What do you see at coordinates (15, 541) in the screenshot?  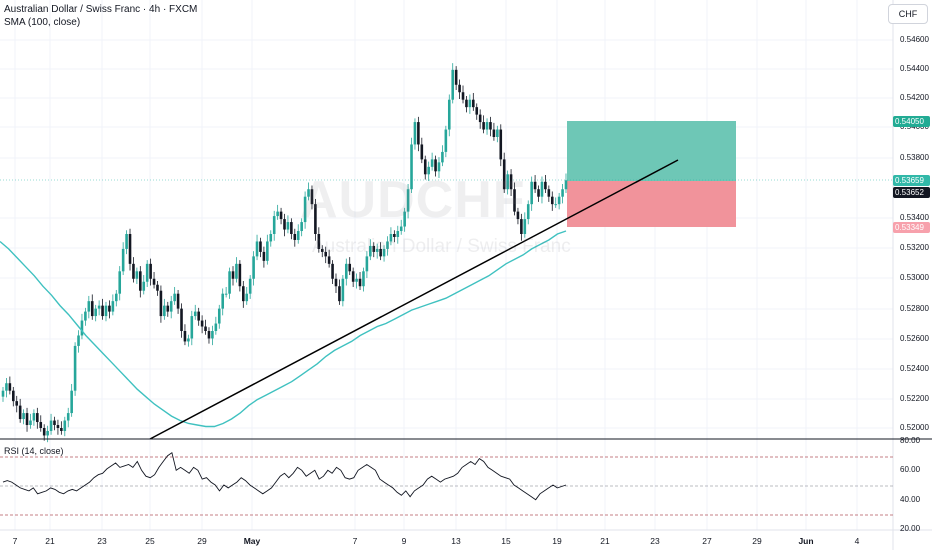 I see `time-tick: 7` at bounding box center [15, 541].